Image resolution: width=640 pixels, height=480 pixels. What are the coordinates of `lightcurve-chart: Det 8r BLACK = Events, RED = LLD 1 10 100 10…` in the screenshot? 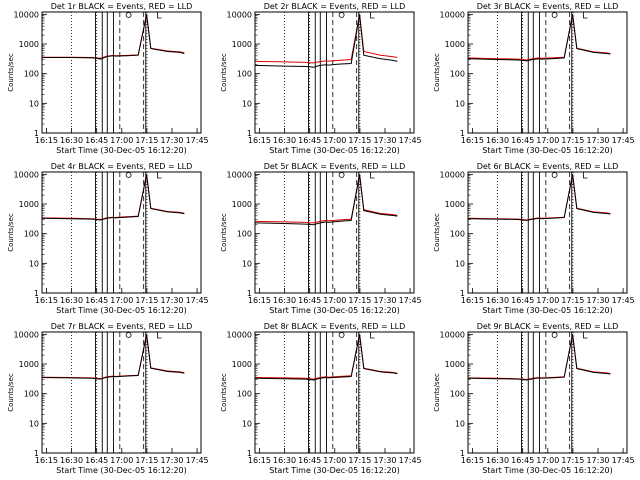 It's located at (321, 398).